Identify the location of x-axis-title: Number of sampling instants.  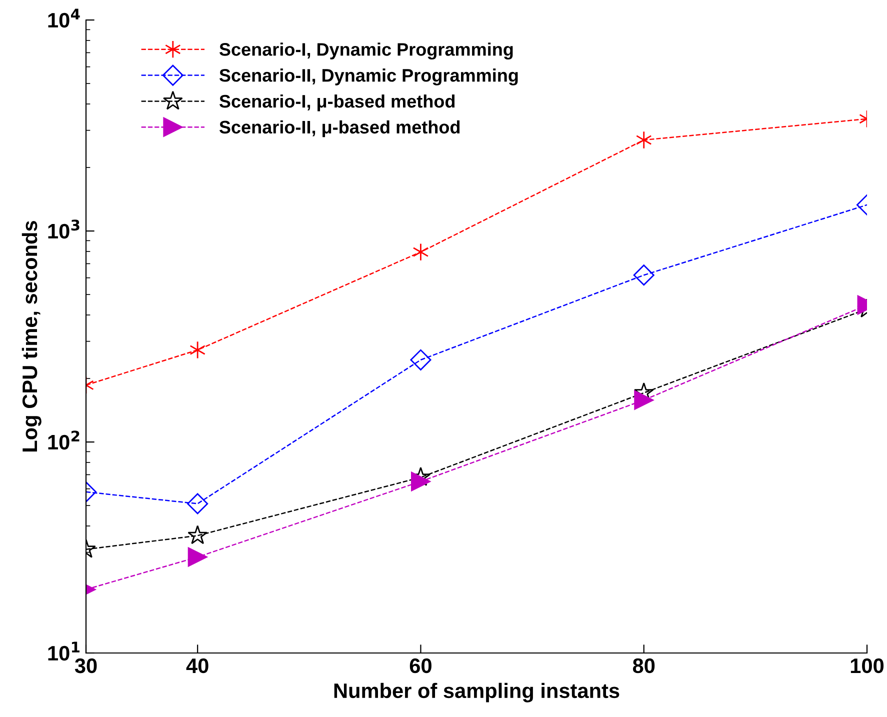
(477, 692).